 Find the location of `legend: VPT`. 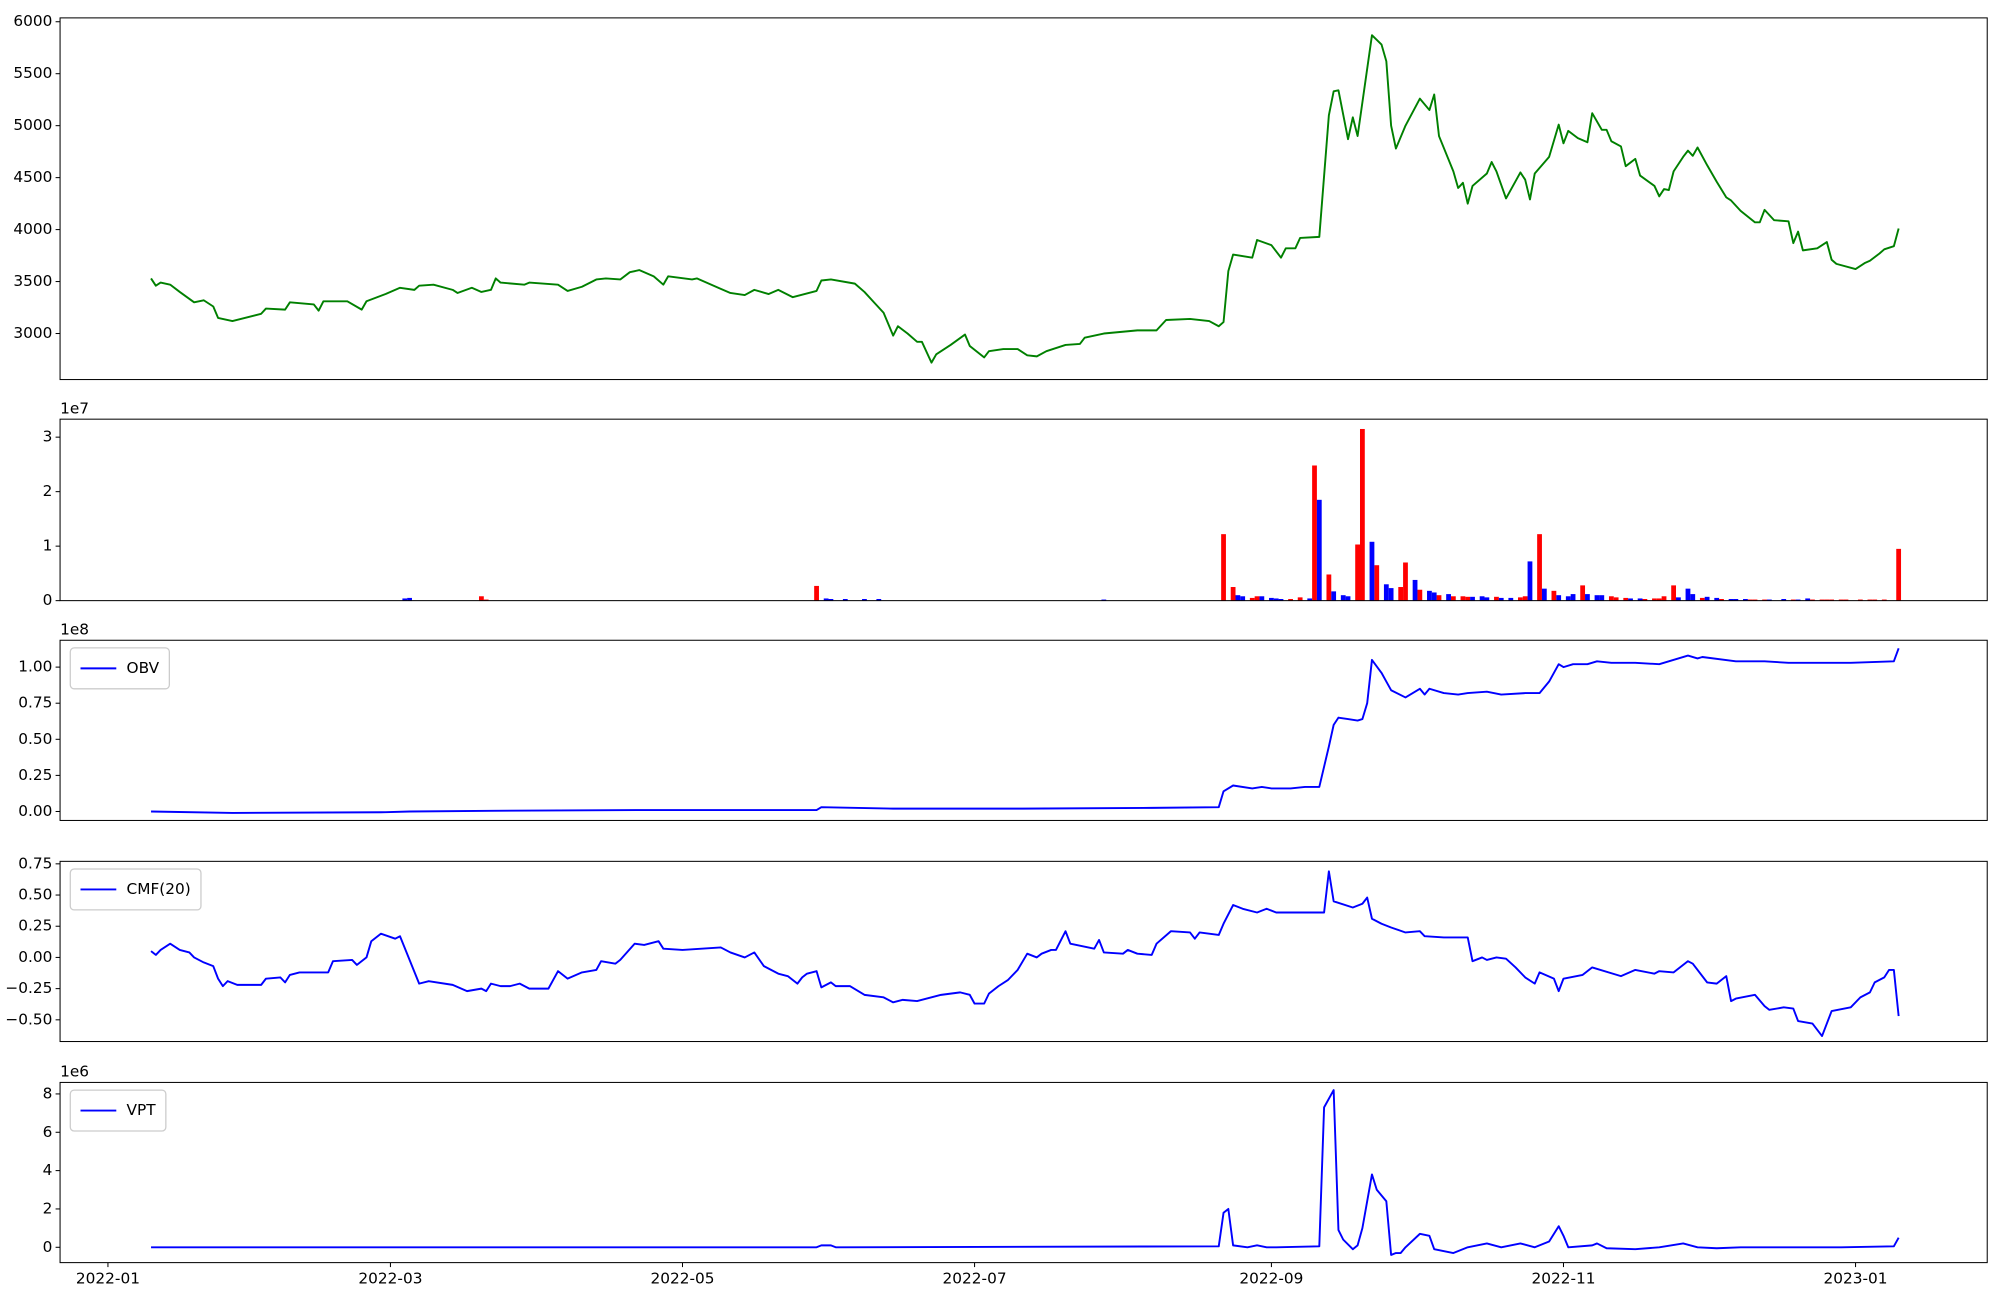

legend: VPT is located at coordinates (118, 1110).